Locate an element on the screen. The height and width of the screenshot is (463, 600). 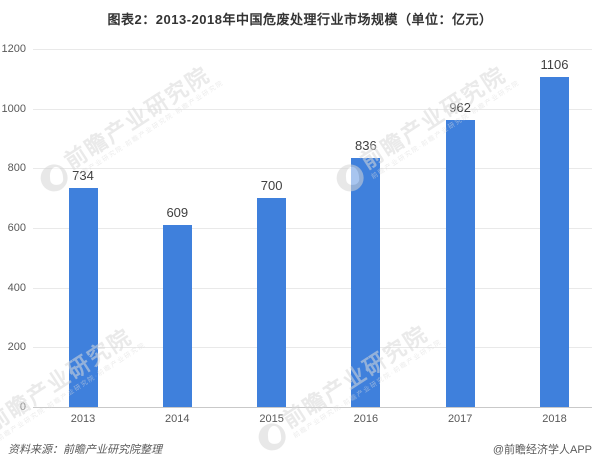
bar-value-label: 734 is located at coordinates (83, 176).